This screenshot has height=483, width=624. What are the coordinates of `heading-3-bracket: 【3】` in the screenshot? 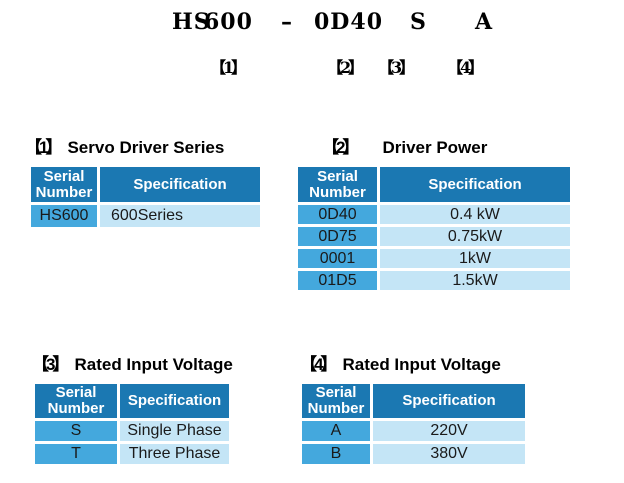 It's located at (51, 364).